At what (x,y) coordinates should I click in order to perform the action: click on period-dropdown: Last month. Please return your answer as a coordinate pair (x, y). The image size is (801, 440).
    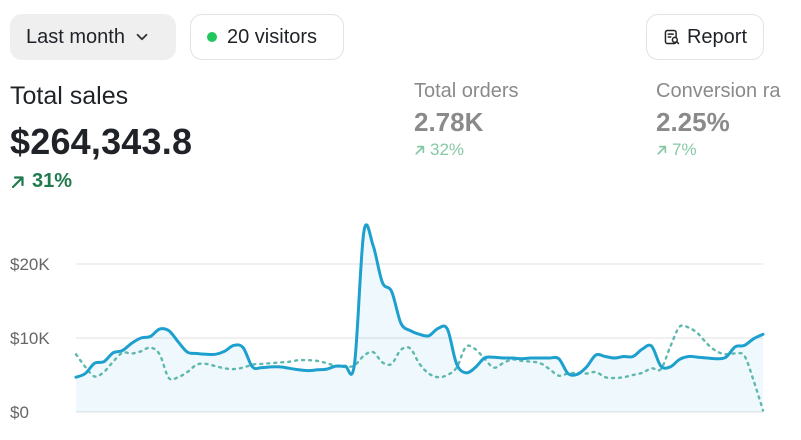
    Looking at the image, I should click on (93, 37).